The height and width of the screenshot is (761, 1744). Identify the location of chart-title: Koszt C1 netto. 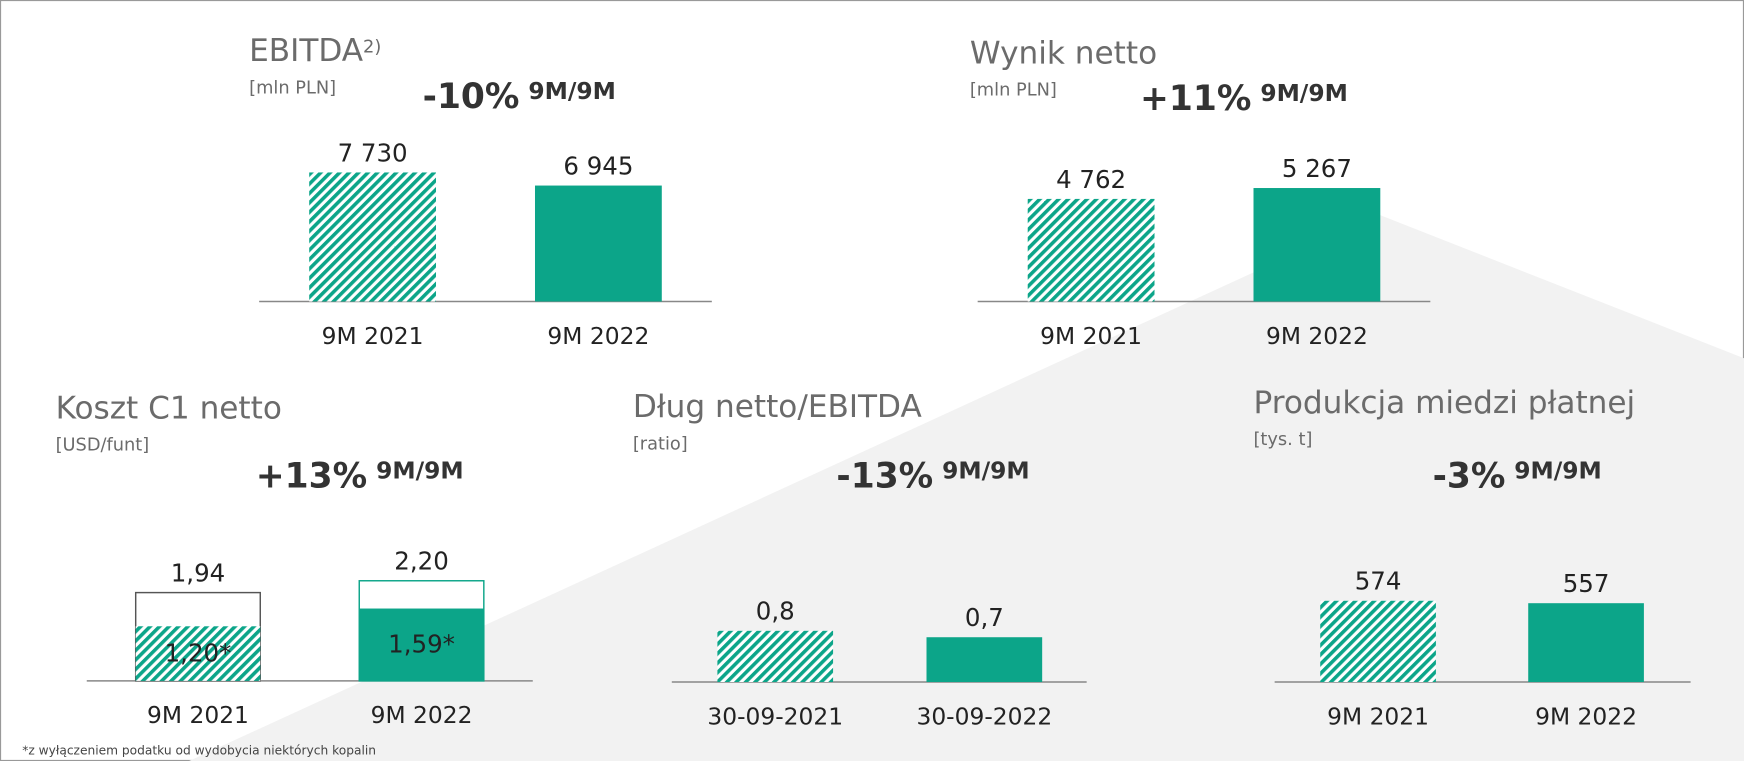
(169, 408).